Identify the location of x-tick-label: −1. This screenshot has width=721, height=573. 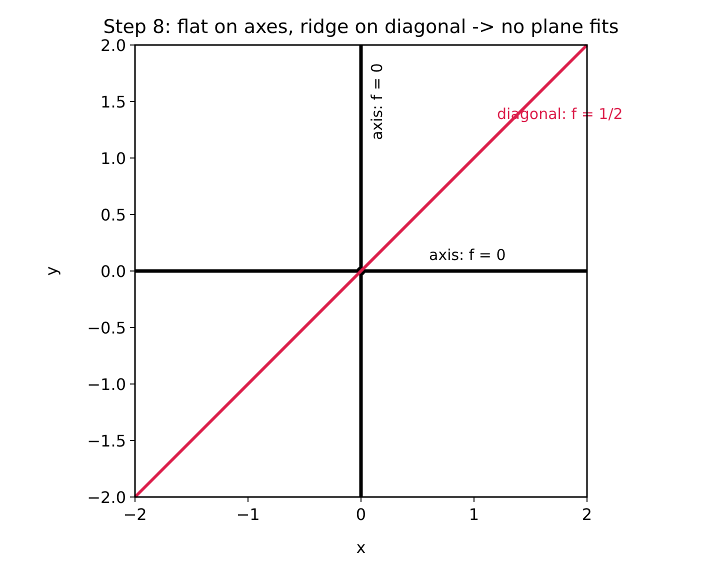
(248, 514).